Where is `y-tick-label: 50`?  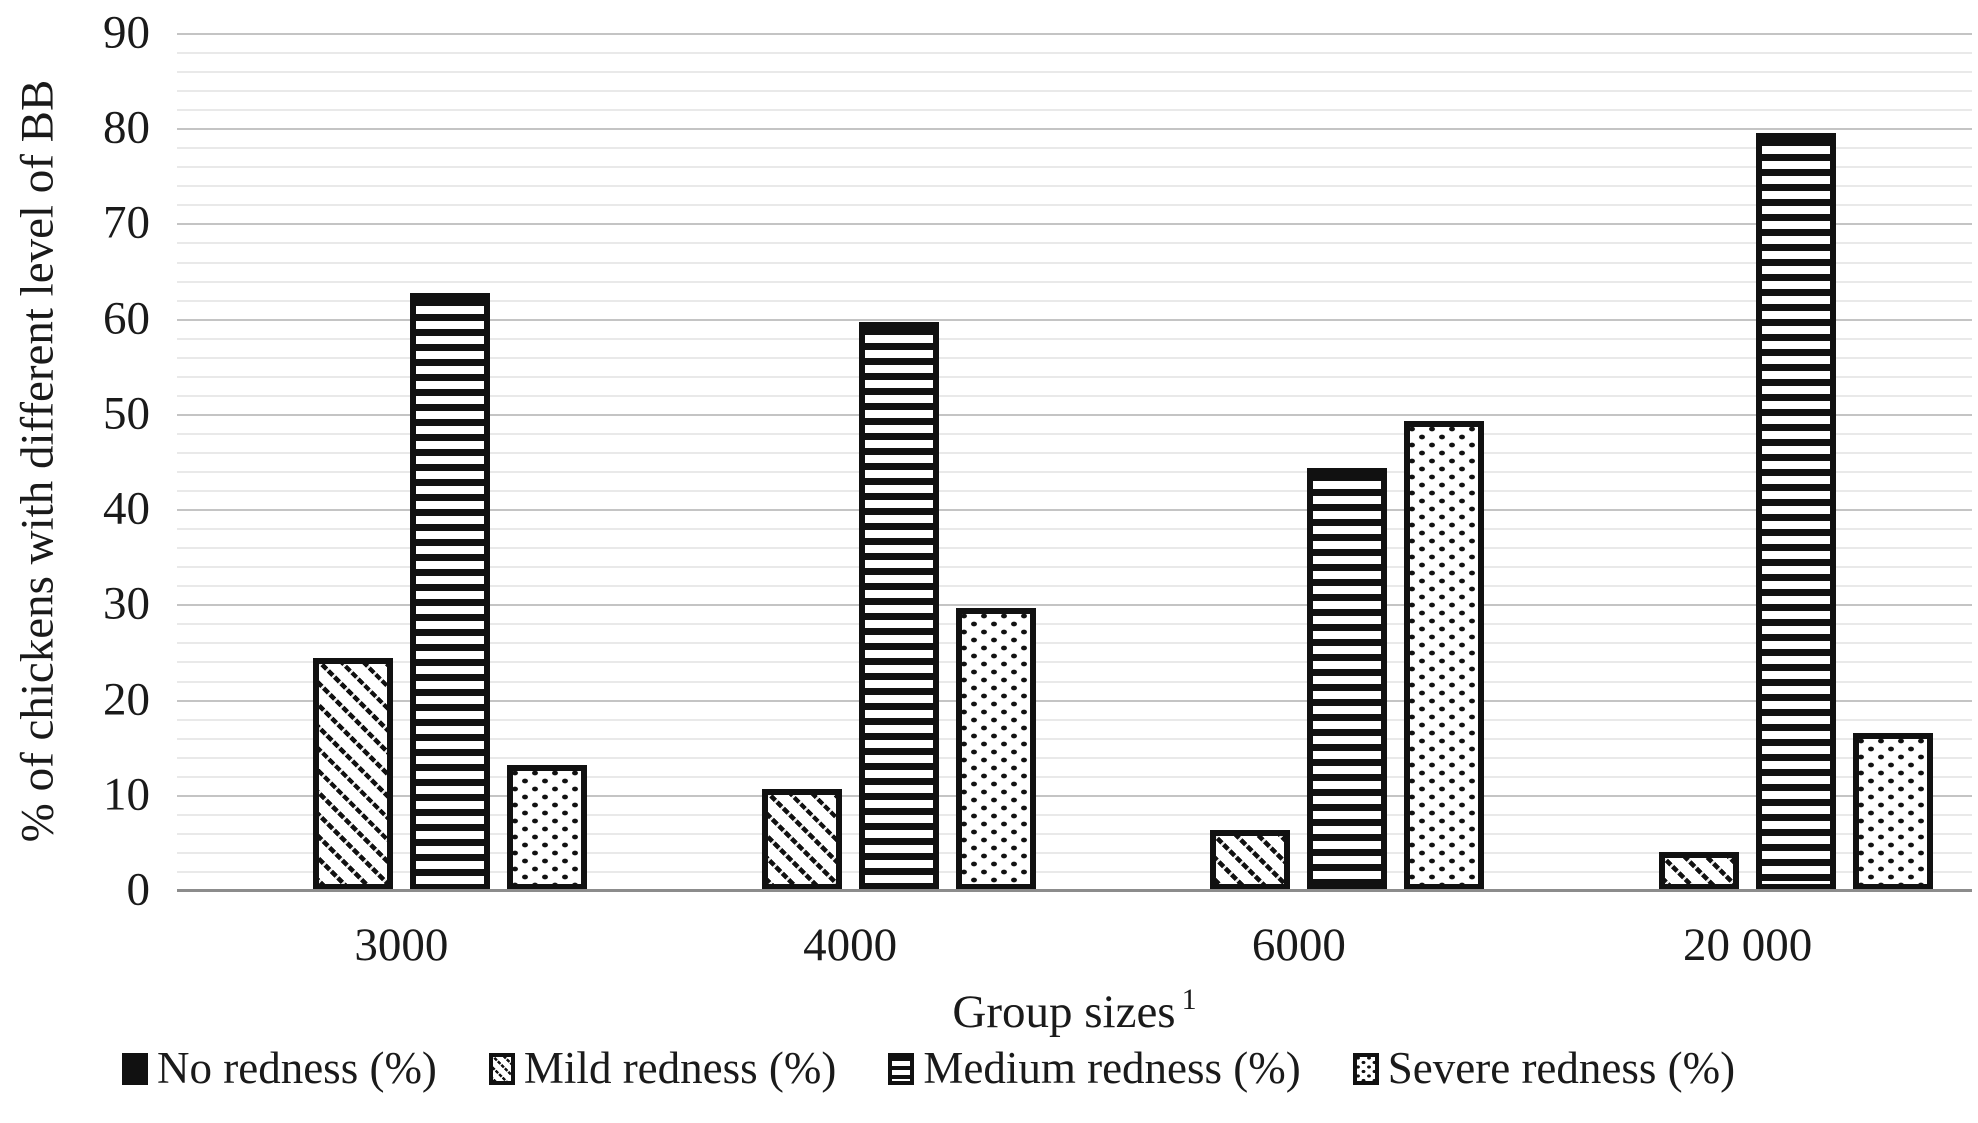 y-tick-label: 50 is located at coordinates (126, 413).